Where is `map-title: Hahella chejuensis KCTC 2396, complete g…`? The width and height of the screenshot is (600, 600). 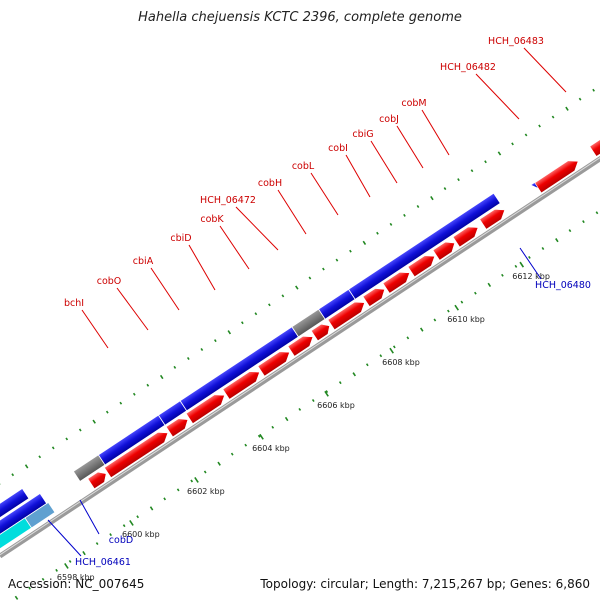
map-title: Hahella chejuensis KCTC 2396, complete g… is located at coordinates (300, 17).